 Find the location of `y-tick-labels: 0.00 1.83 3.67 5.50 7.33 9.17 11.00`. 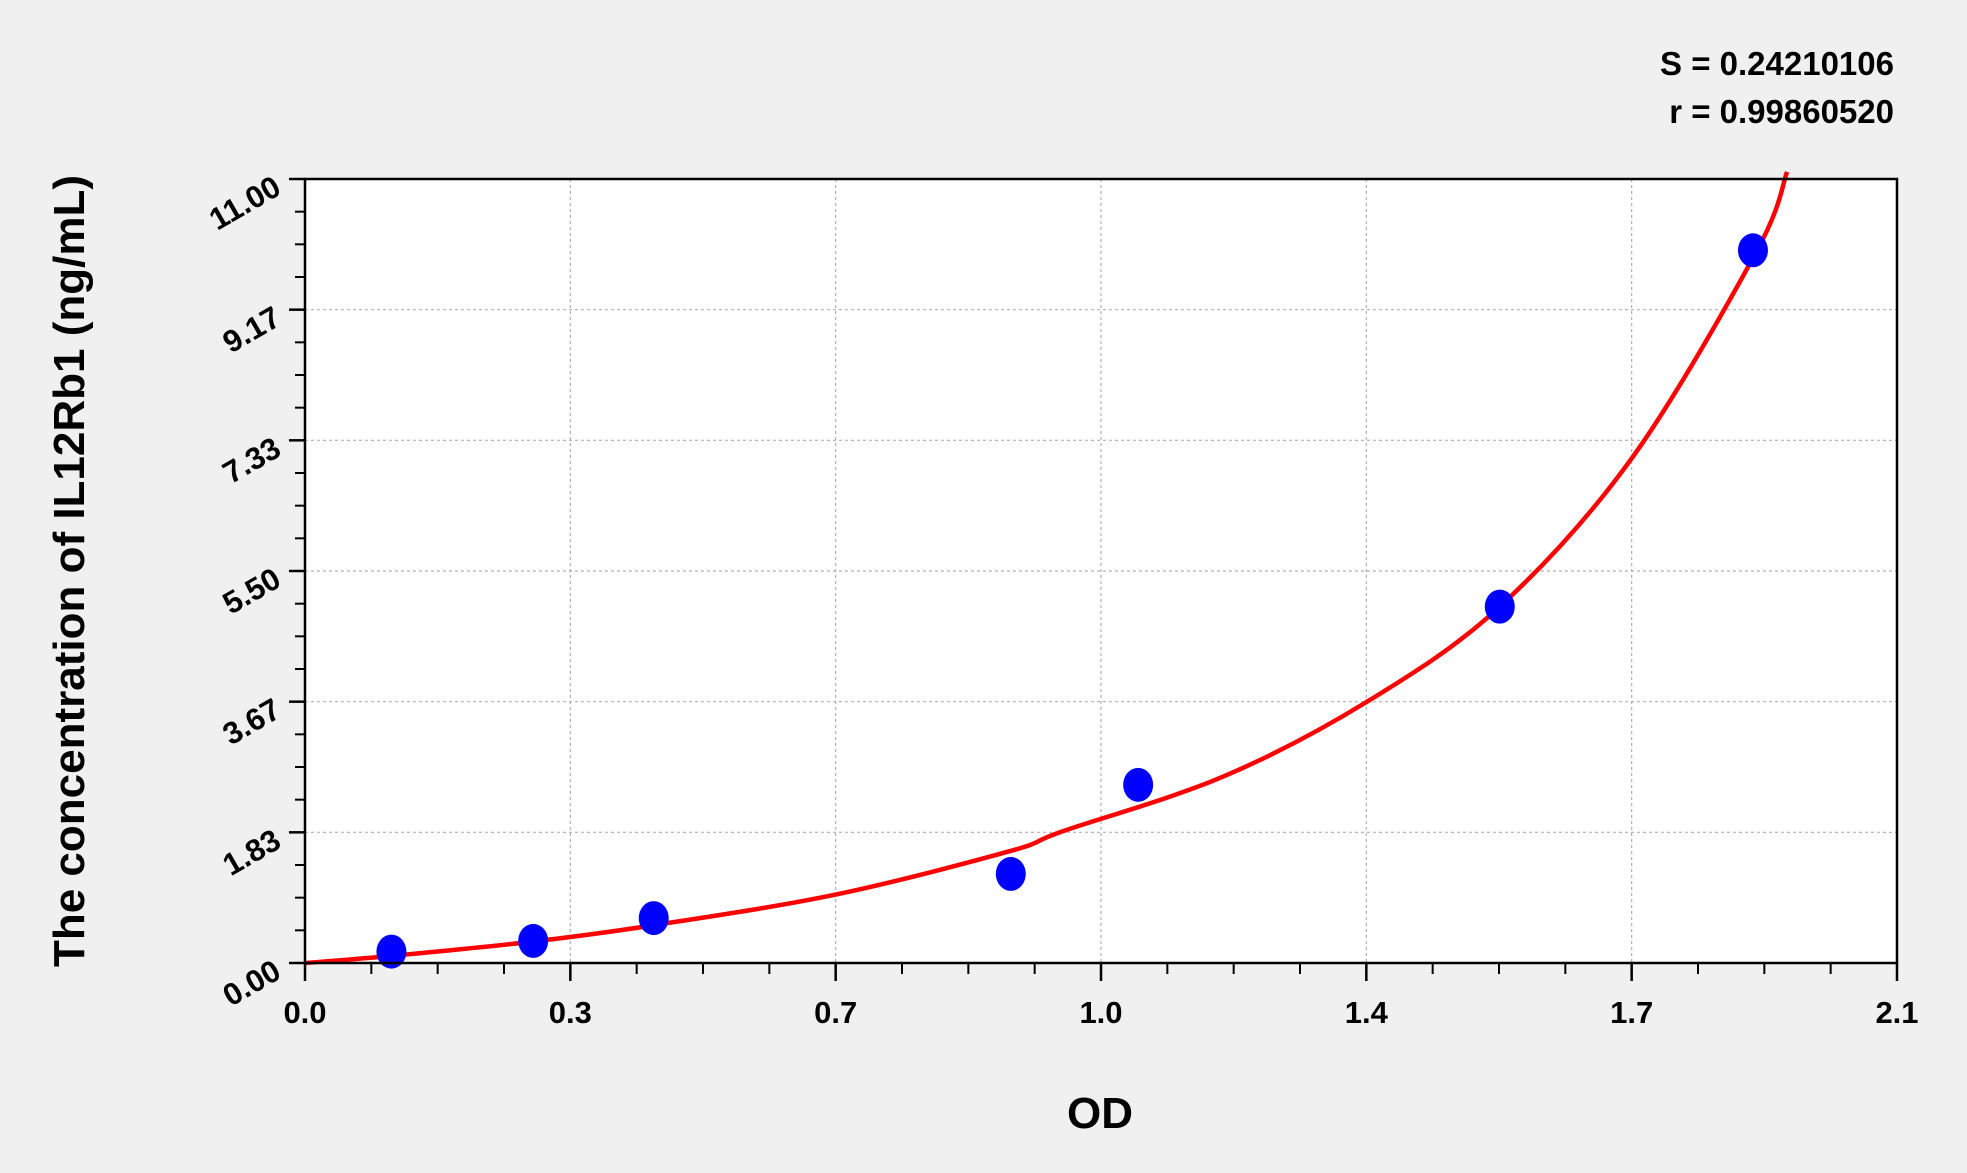

y-tick-labels: 0.00 1.83 3.67 5.50 7.33 9.17 11.00 is located at coordinates (244, 591).